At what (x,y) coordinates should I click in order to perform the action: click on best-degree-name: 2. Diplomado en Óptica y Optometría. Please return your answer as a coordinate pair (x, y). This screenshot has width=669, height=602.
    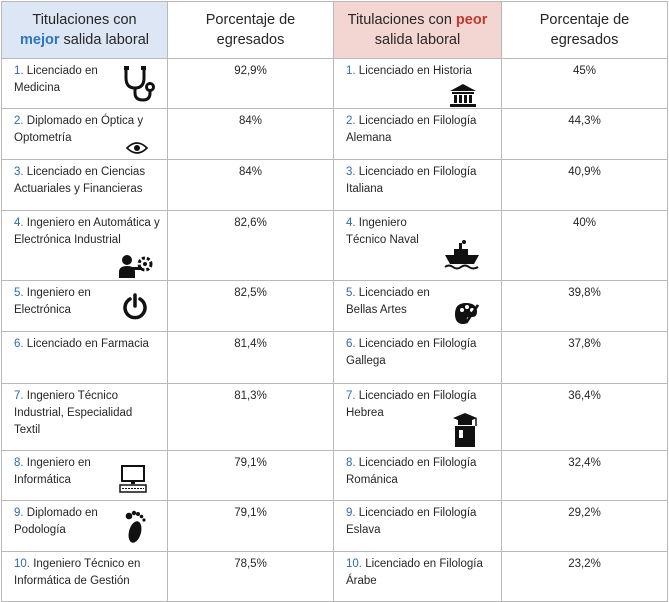
    Looking at the image, I should click on (76, 128).